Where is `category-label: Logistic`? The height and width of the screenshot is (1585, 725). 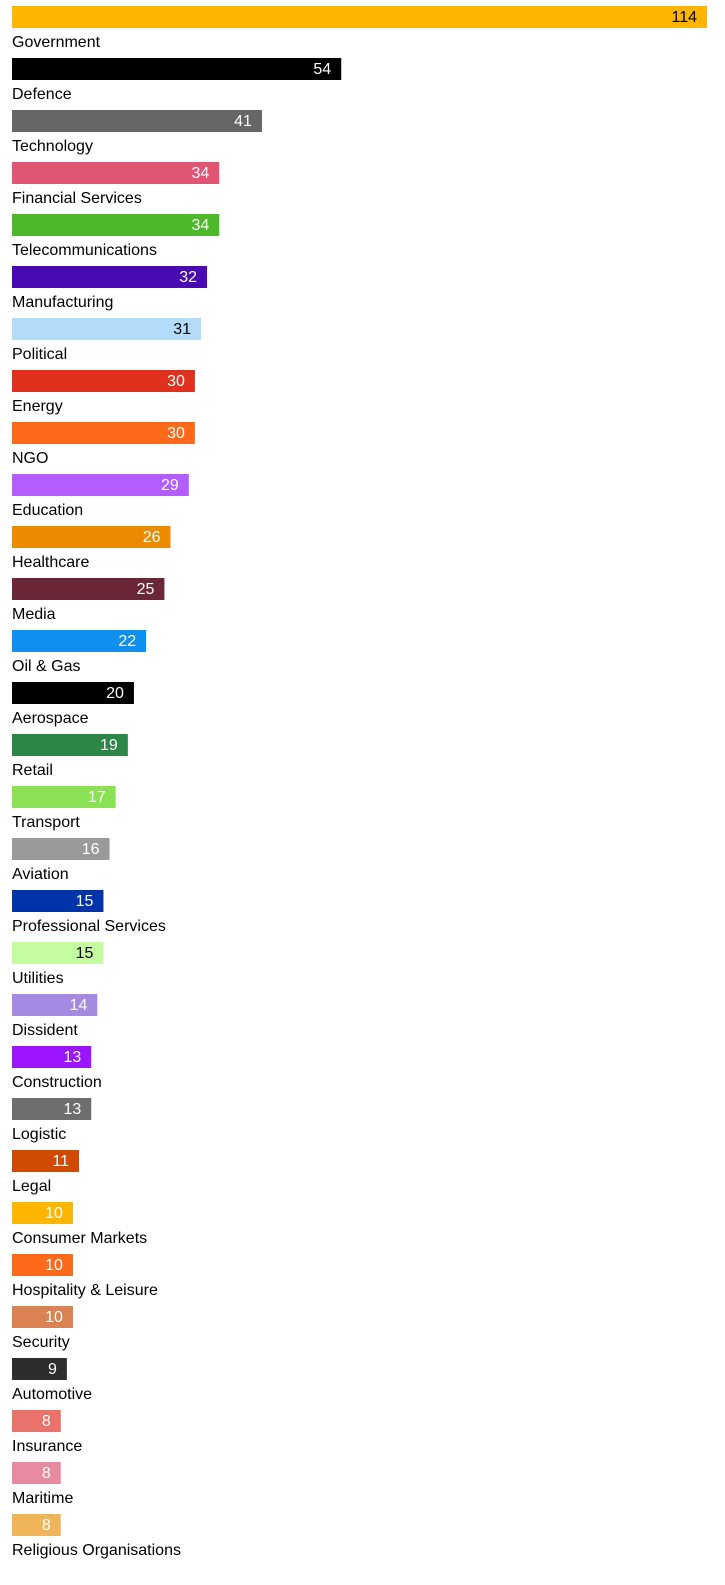
category-label: Logistic is located at coordinates (39, 1134).